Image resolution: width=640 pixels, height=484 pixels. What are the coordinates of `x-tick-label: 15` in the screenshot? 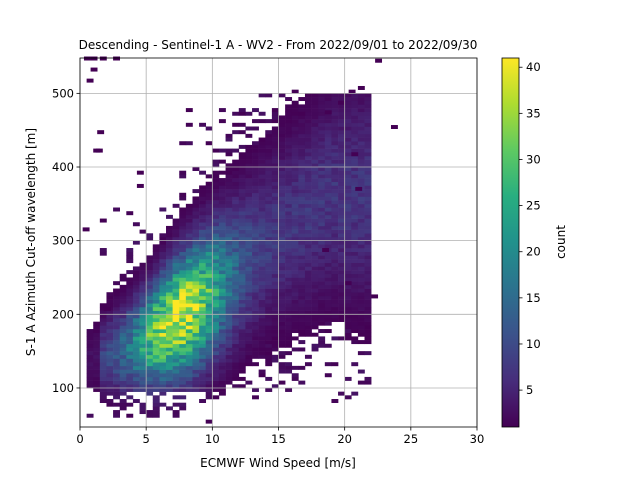 It's located at (278, 439).